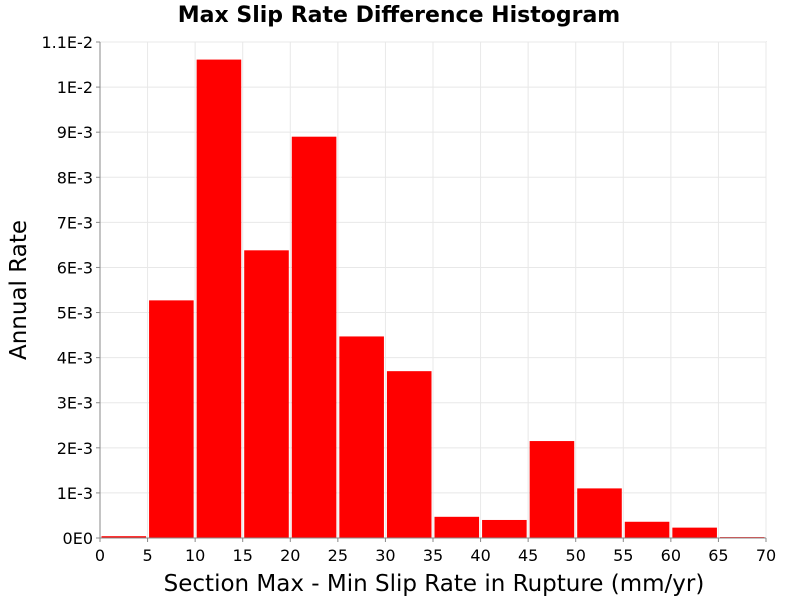  I want to click on y-tick-label: 0E0, so click(78, 538).